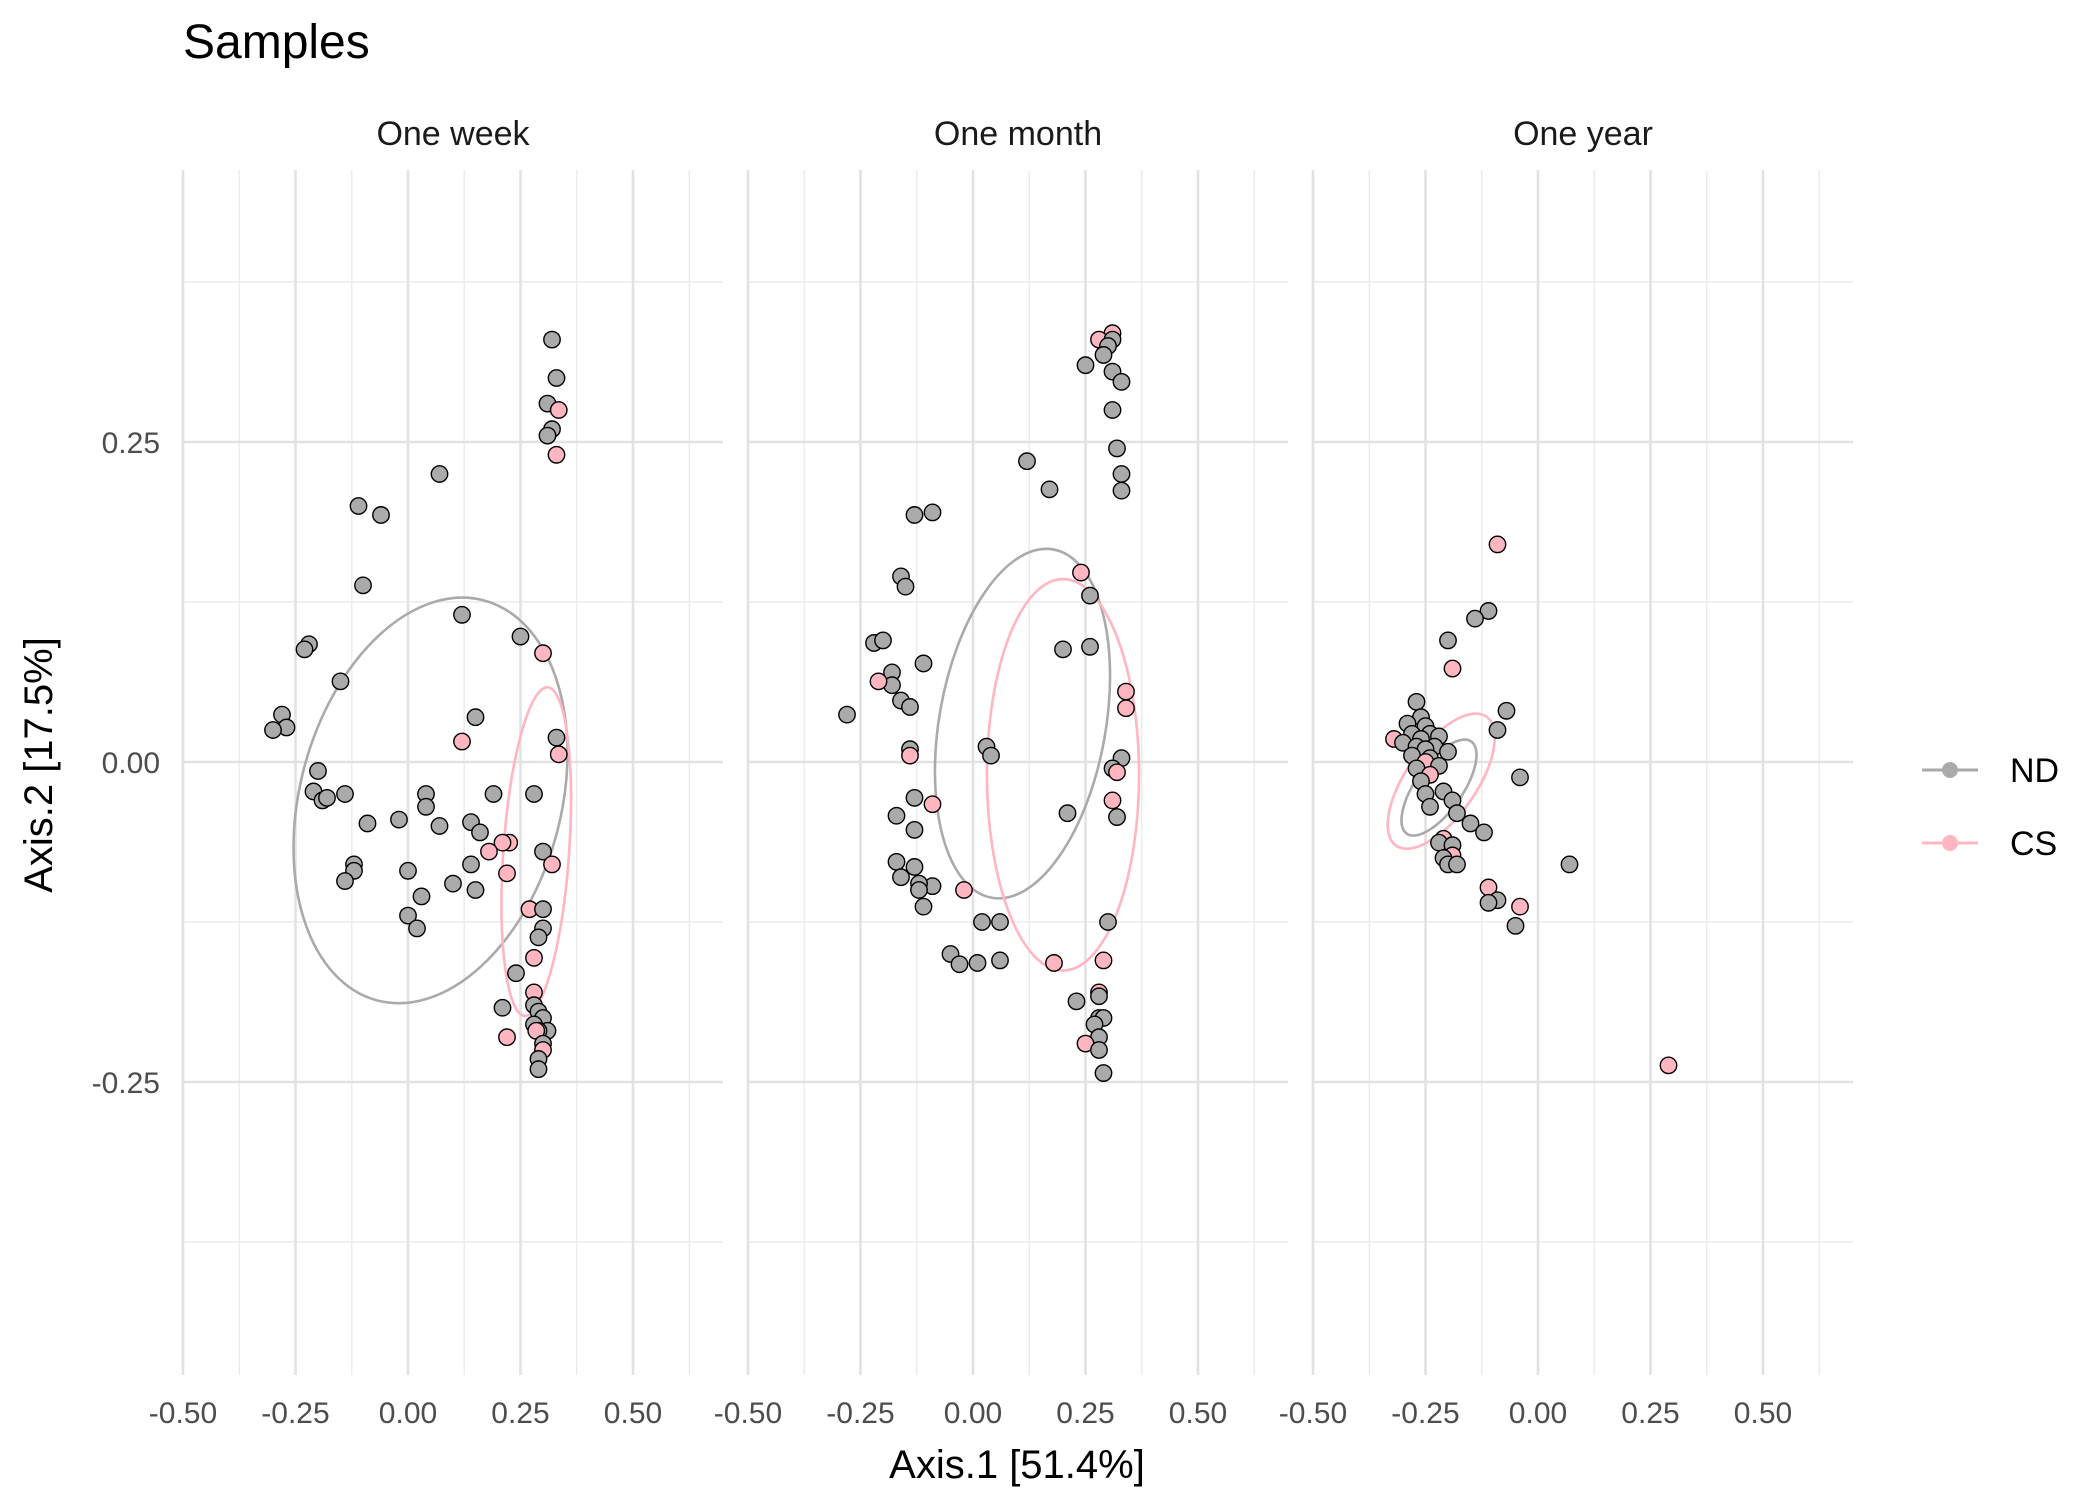 The height and width of the screenshot is (1500, 2100). Describe the element at coordinates (126, 1083) in the screenshot. I see `y-tick-label: -0.25` at that location.